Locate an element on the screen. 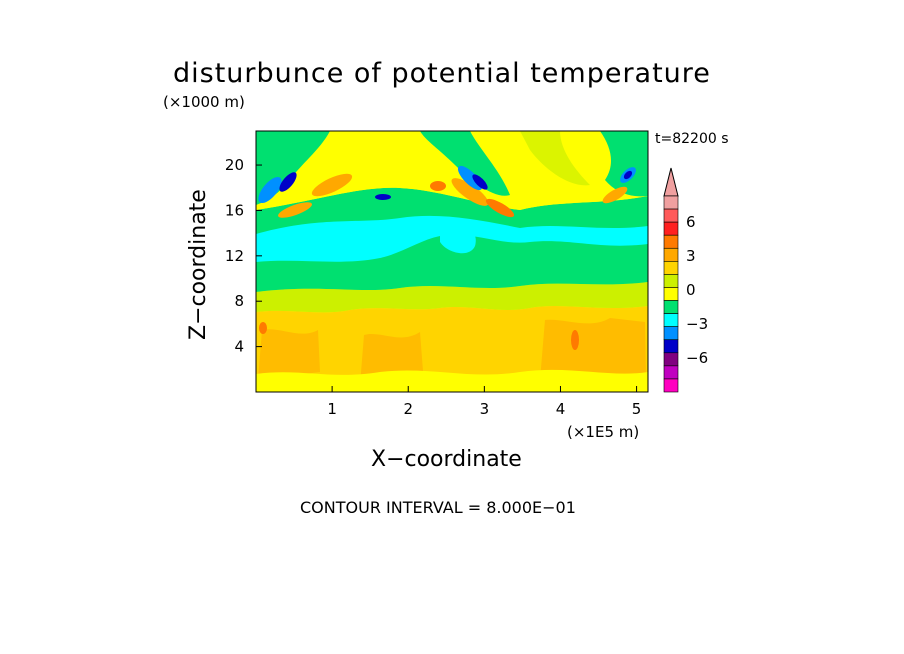  colorbar-tick-label: 3 is located at coordinates (691, 256).